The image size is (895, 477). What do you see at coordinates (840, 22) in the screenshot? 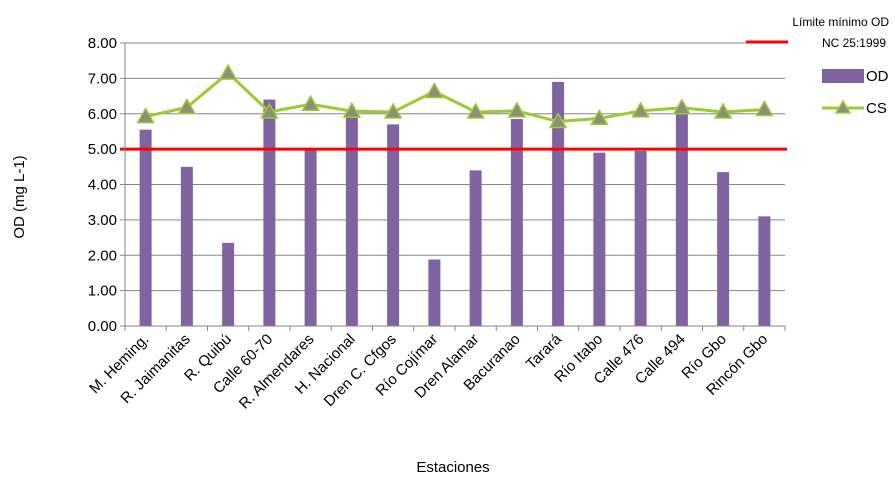
I see `legend-refline-label-1: Límite mínimo OD` at bounding box center [840, 22].